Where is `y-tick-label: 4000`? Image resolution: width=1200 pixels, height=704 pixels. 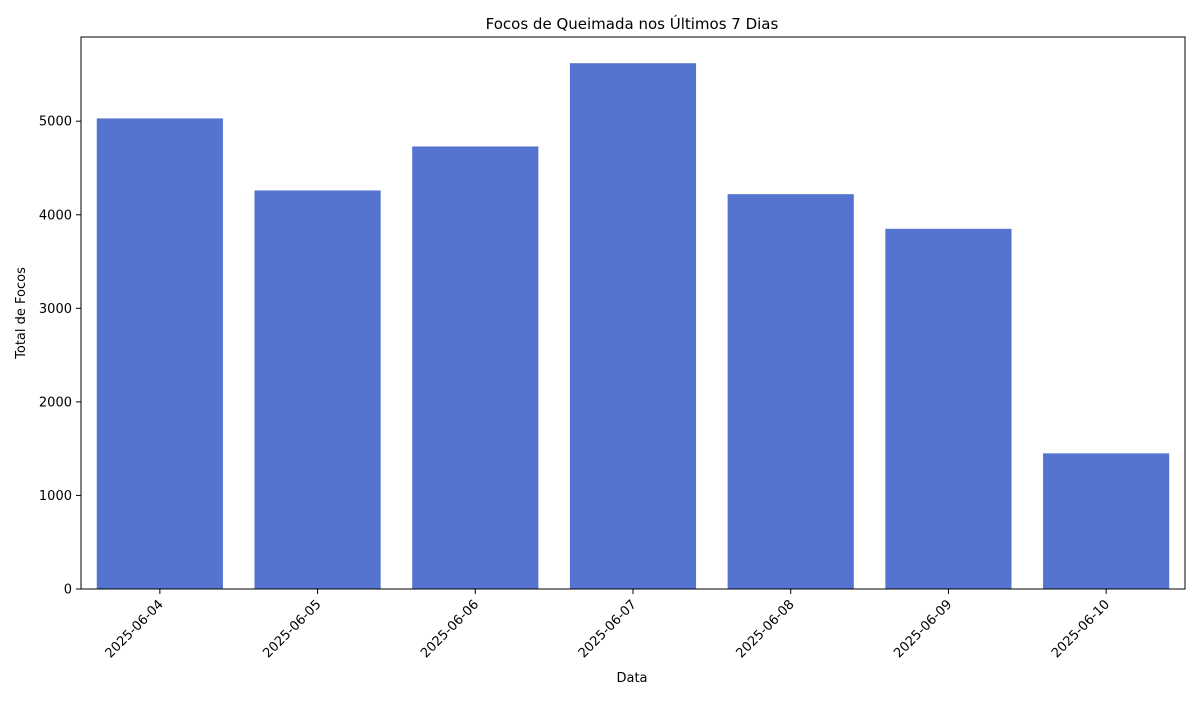 y-tick-label: 4000 is located at coordinates (55, 215).